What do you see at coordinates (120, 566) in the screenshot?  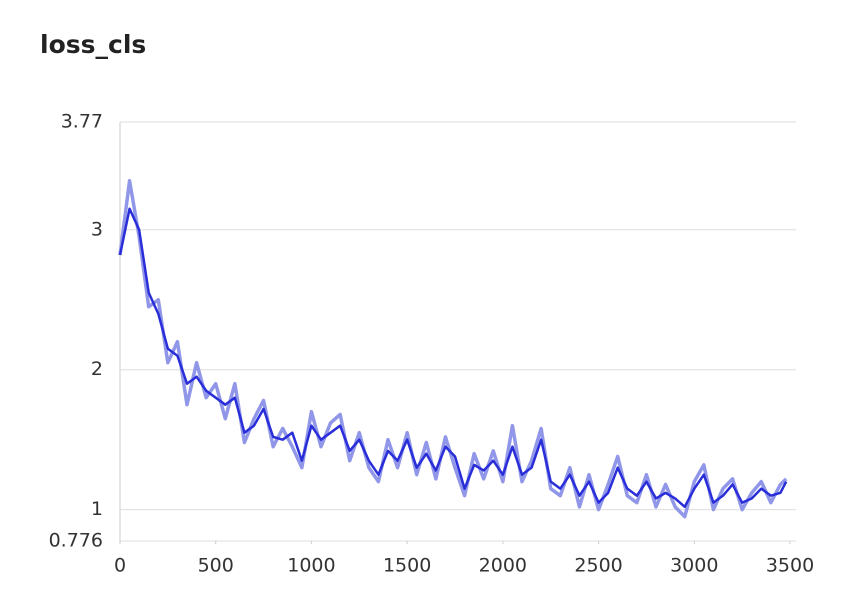 I see `x-tick-label: 0` at bounding box center [120, 566].